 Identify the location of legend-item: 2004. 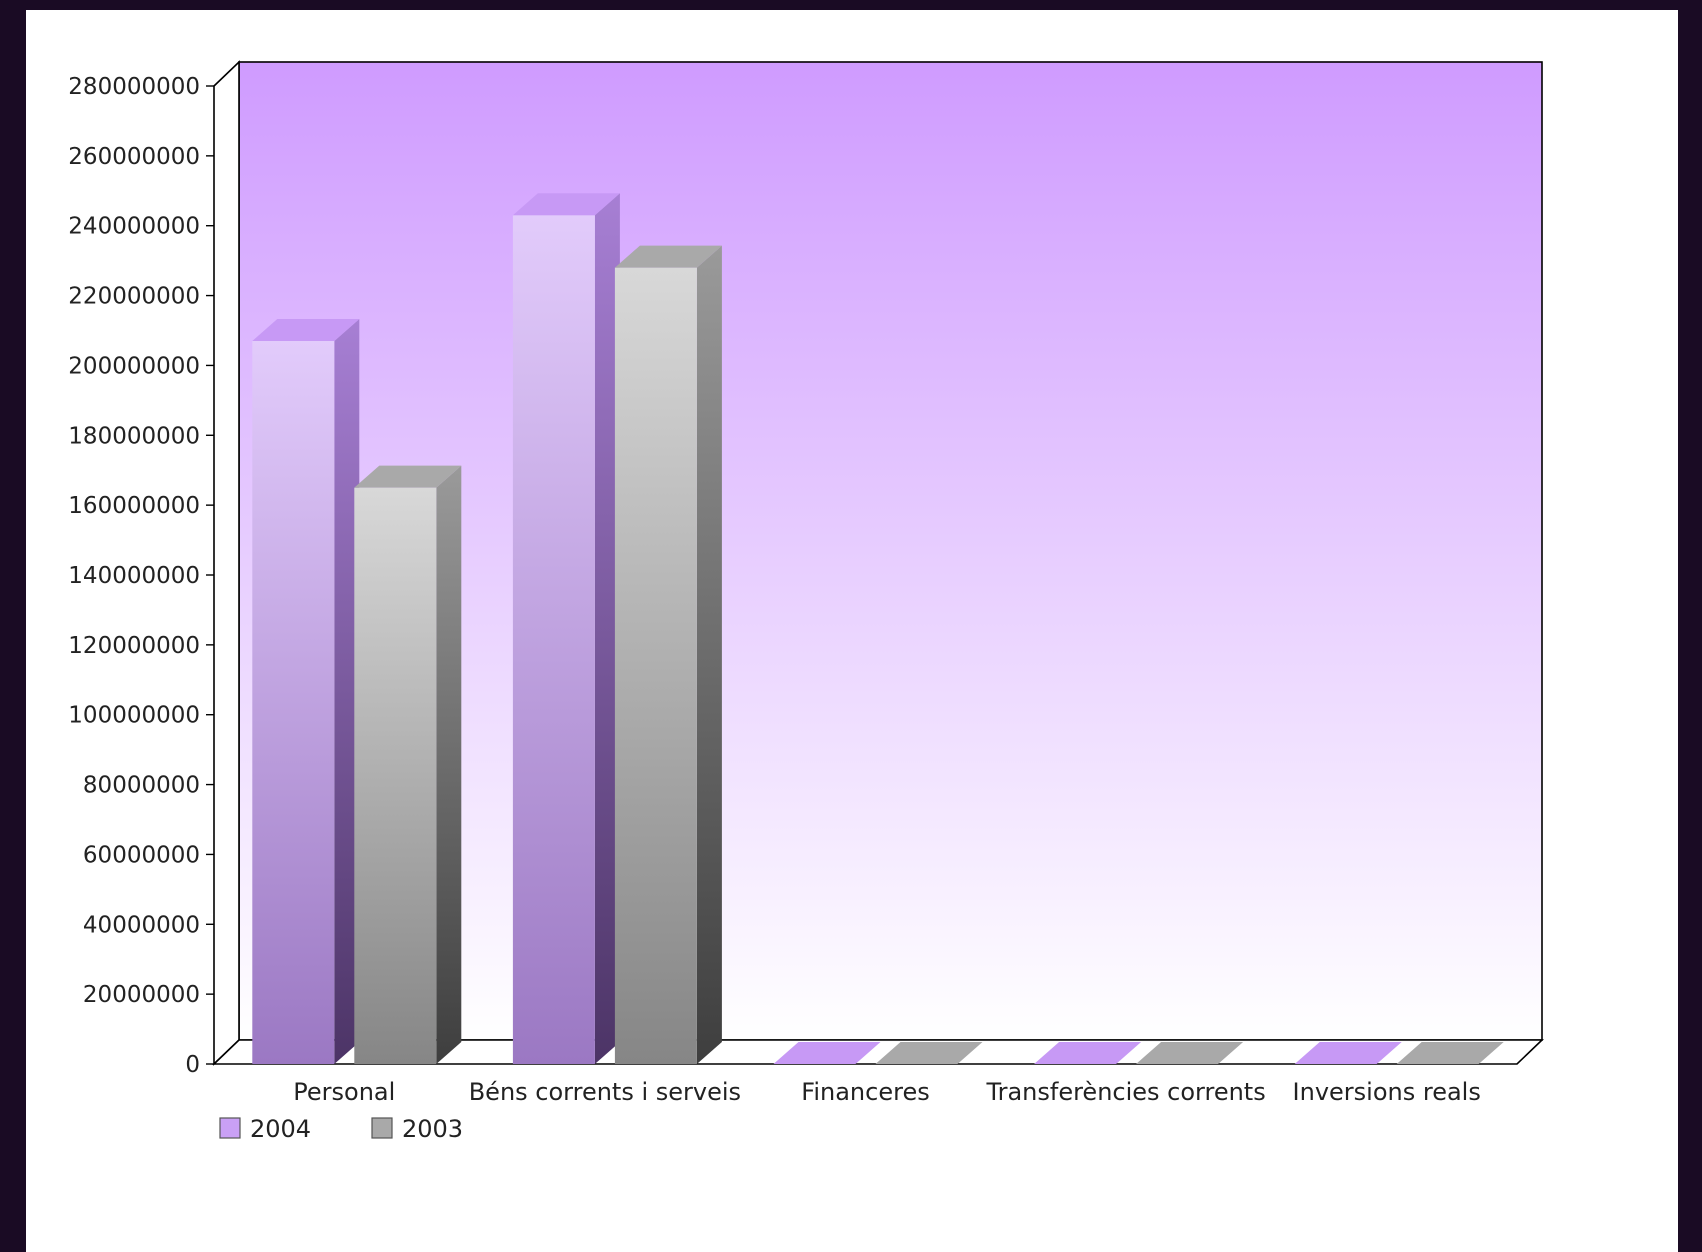
(265, 1129).